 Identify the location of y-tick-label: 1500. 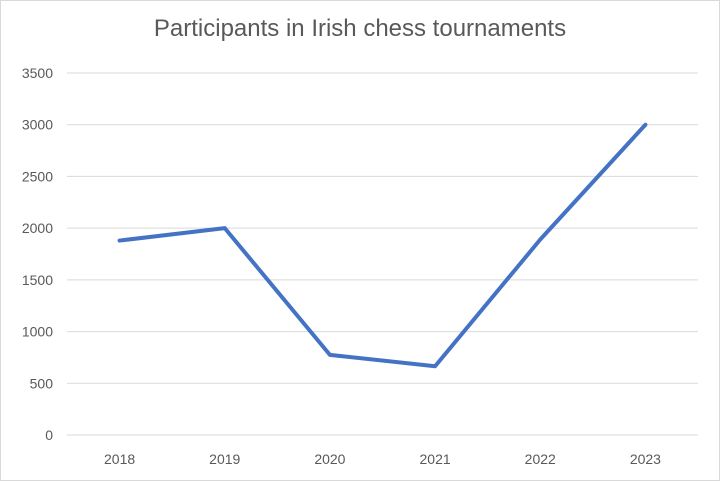
(37, 280).